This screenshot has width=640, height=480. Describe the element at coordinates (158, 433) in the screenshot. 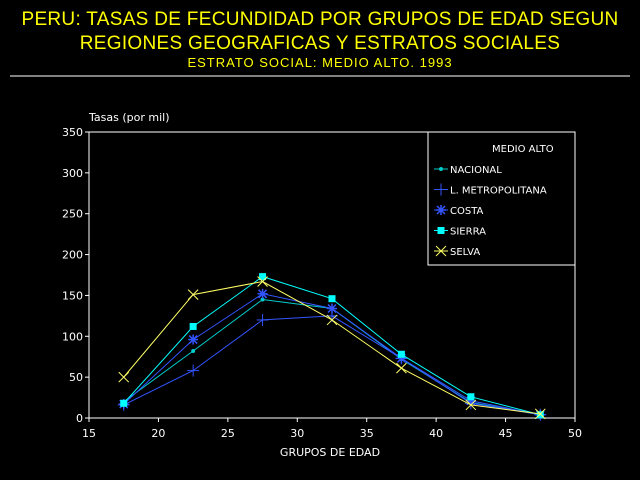

I see `x-tick-label: 20` at that location.